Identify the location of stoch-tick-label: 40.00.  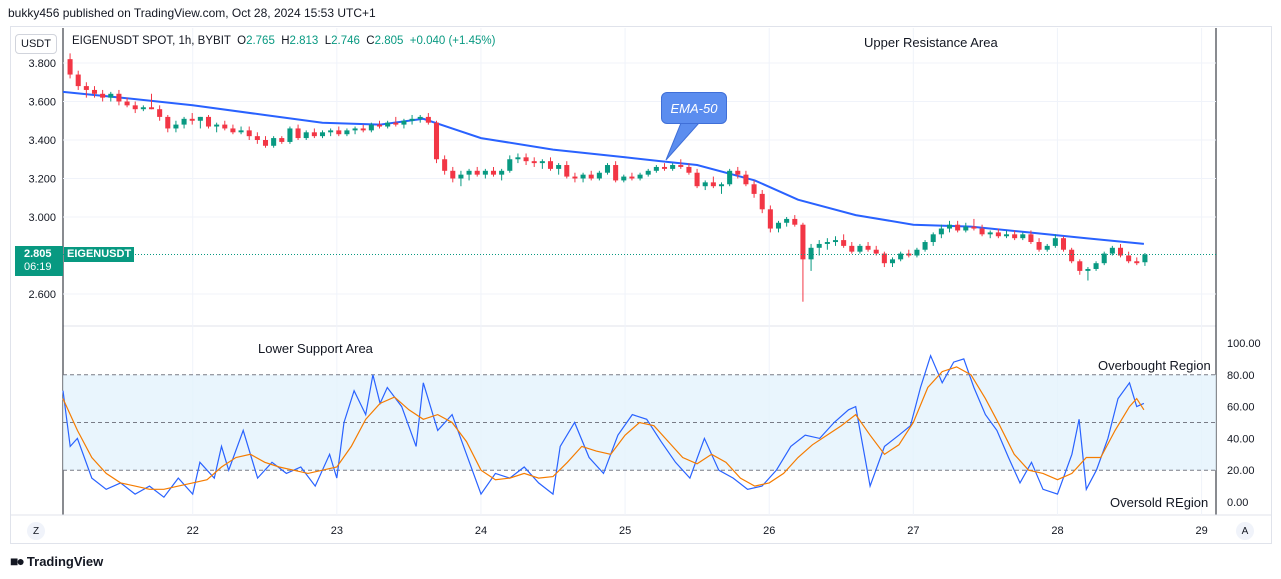
(1241, 439).